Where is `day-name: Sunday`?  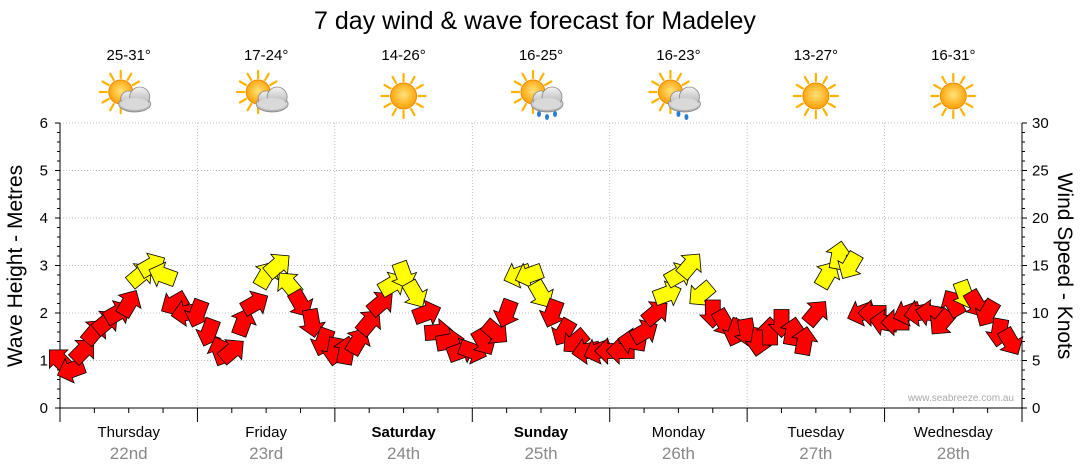
day-name: Sunday is located at coordinates (541, 432).